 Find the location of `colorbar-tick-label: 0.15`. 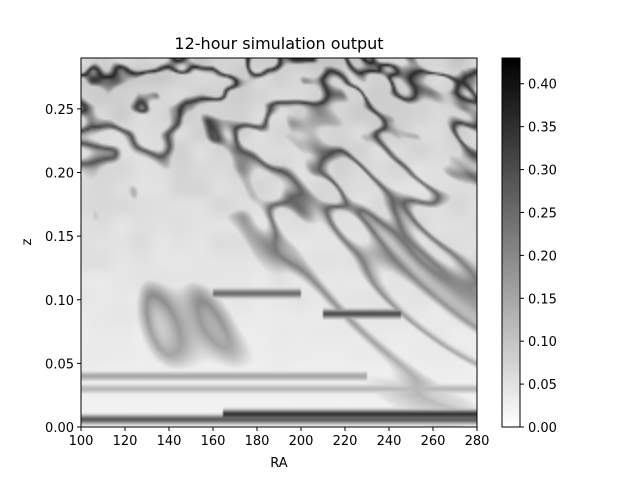

colorbar-tick-label: 0.15 is located at coordinates (542, 299).